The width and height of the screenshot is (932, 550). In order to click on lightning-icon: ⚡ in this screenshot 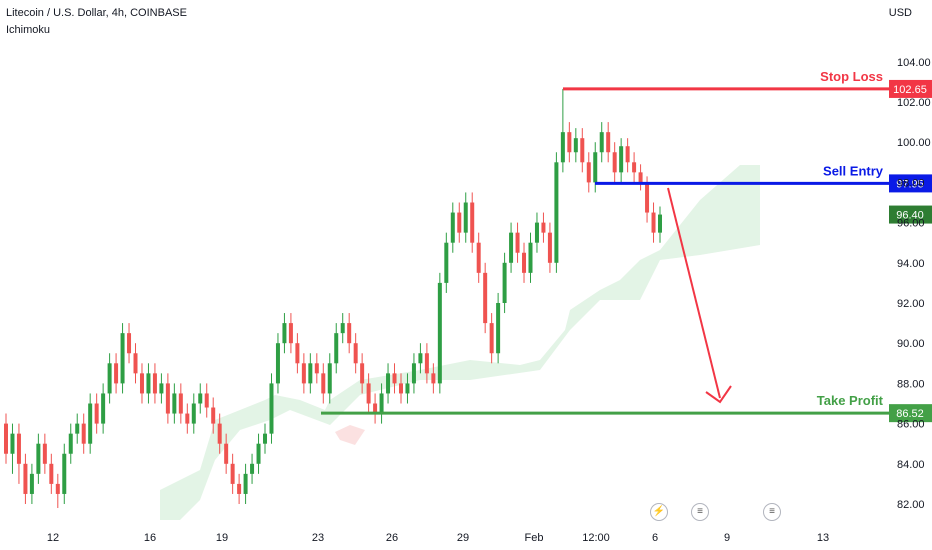, I will do `click(659, 512)`.